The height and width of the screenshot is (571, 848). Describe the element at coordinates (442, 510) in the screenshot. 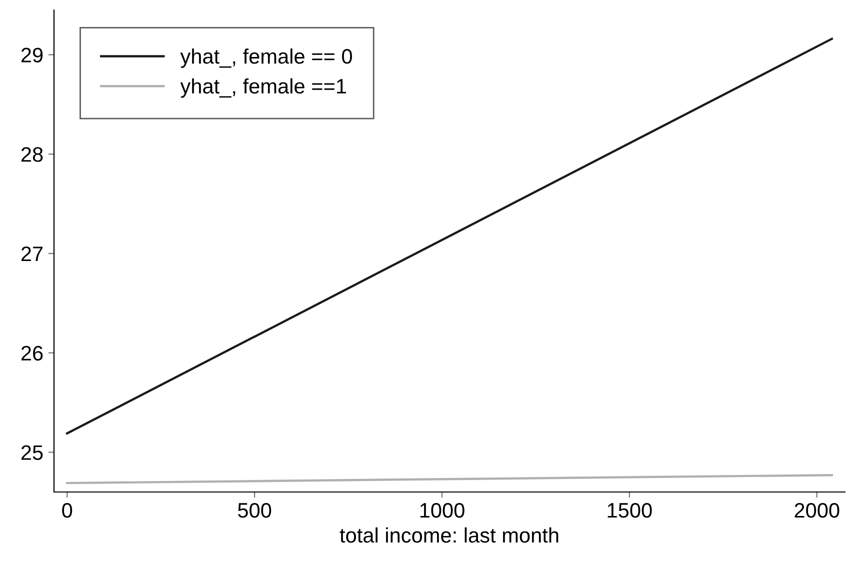

I see `x-tick-label: 1000` at that location.